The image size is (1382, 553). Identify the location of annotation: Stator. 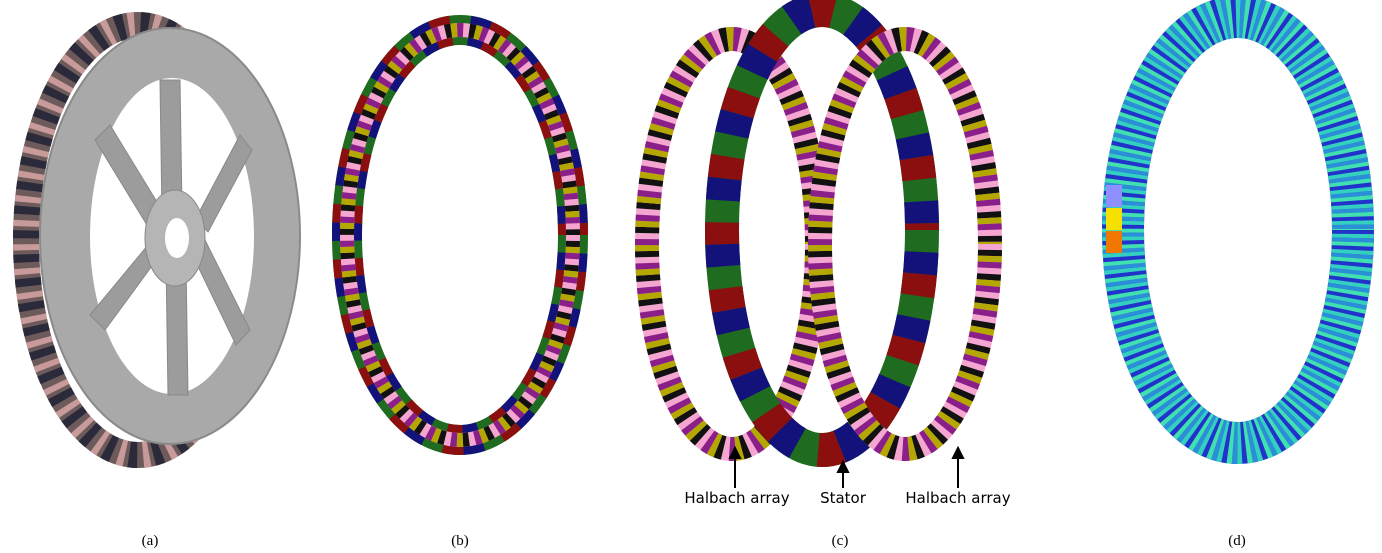
(843, 498).